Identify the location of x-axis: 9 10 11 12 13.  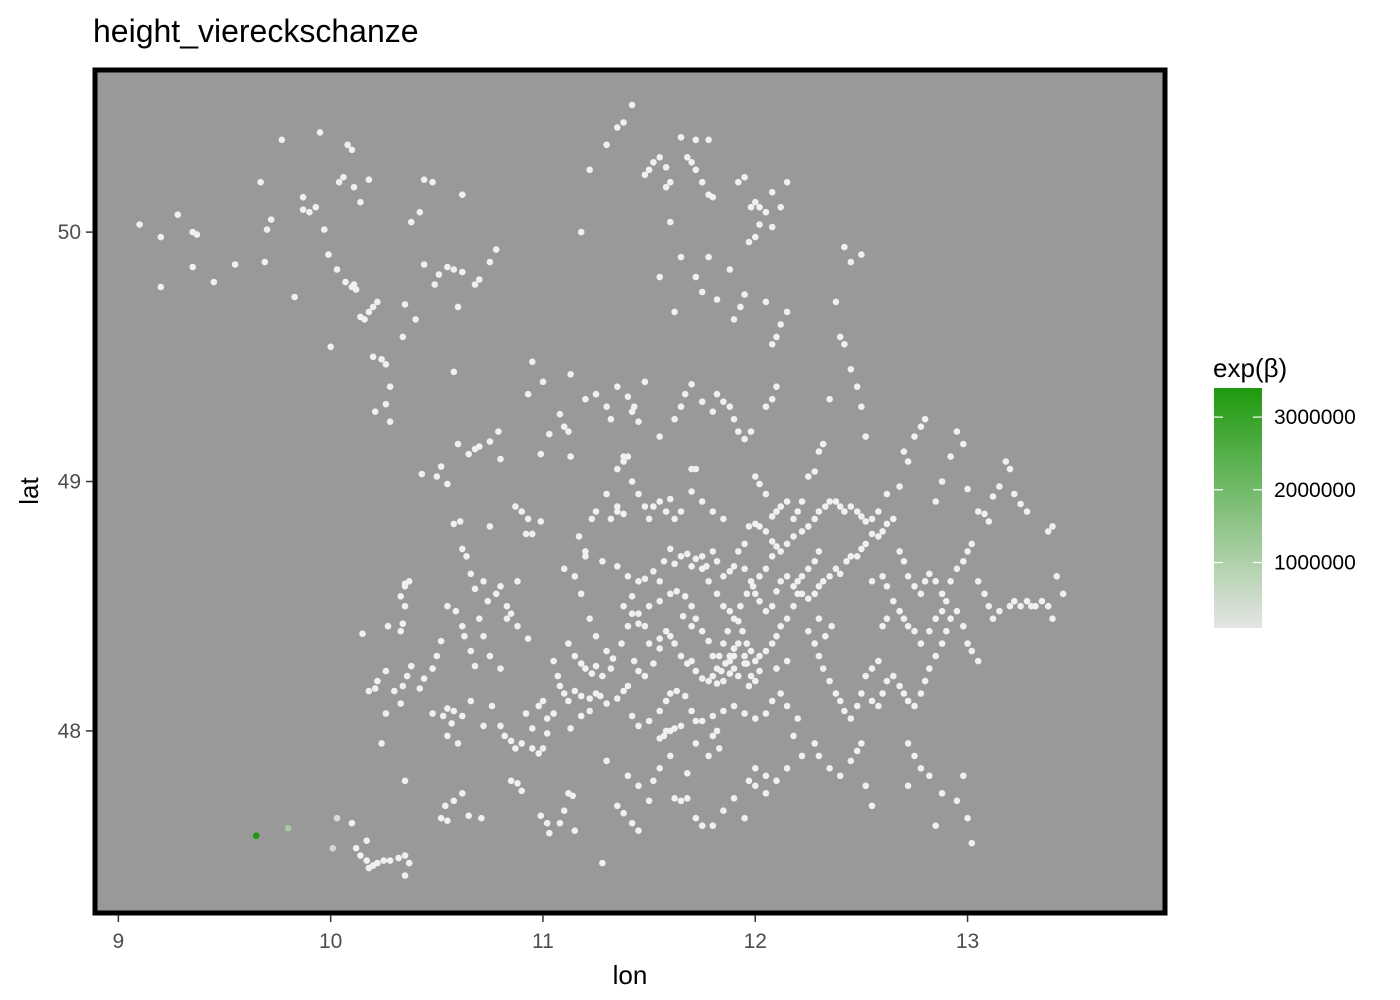
(546, 934).